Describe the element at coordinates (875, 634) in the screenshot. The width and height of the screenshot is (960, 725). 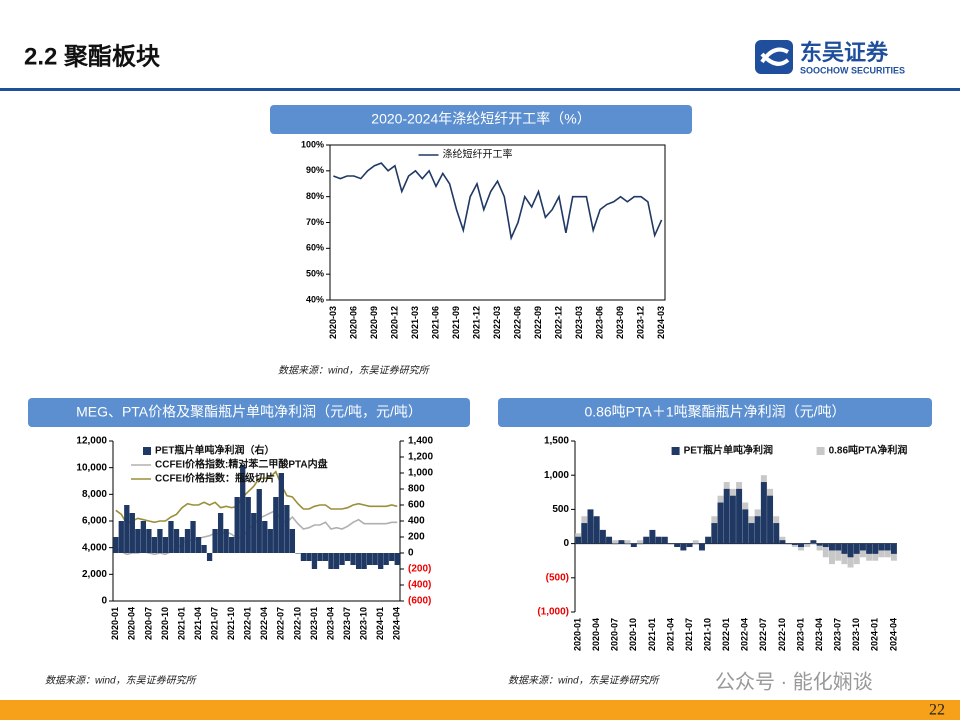
I see `x-tick-label: 2024-01` at that location.